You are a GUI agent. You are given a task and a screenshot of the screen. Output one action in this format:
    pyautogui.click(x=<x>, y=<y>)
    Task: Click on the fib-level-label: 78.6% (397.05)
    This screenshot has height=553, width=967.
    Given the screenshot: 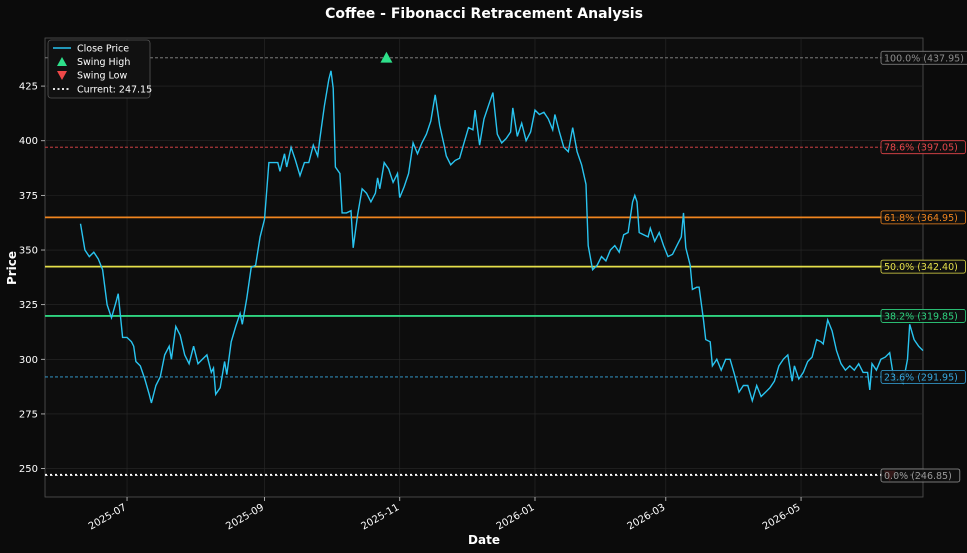 What is the action you would take?
    pyautogui.click(x=923, y=147)
    